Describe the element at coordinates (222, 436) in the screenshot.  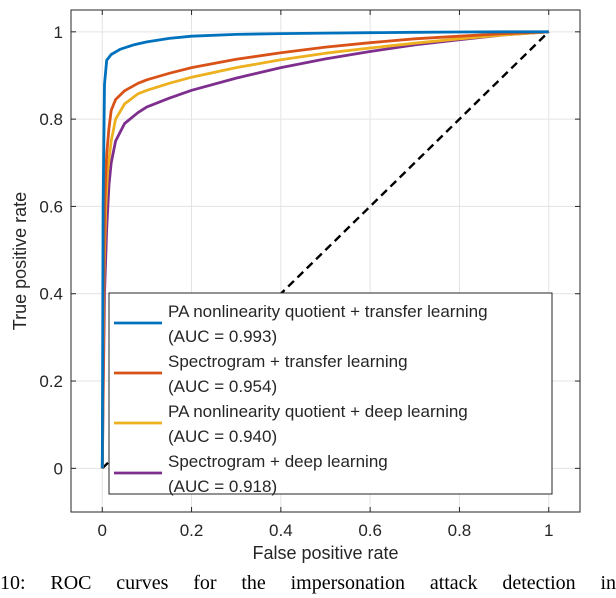
I see `legend-label: (AUC = 0.940)` at that location.